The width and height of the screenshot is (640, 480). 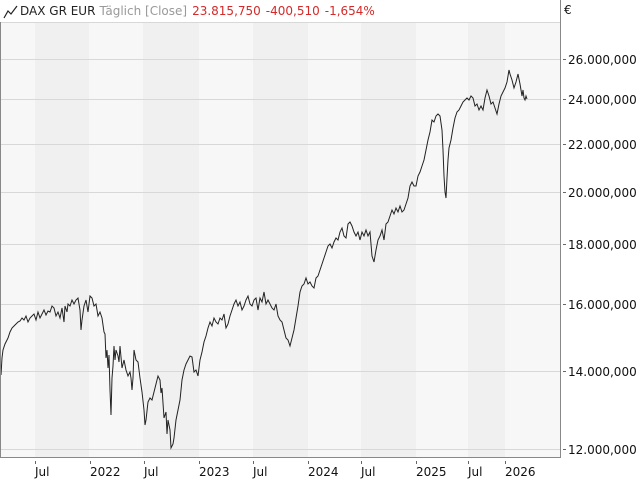 I want to click on instrument-name: DAX GR EUR, so click(x=58, y=11).